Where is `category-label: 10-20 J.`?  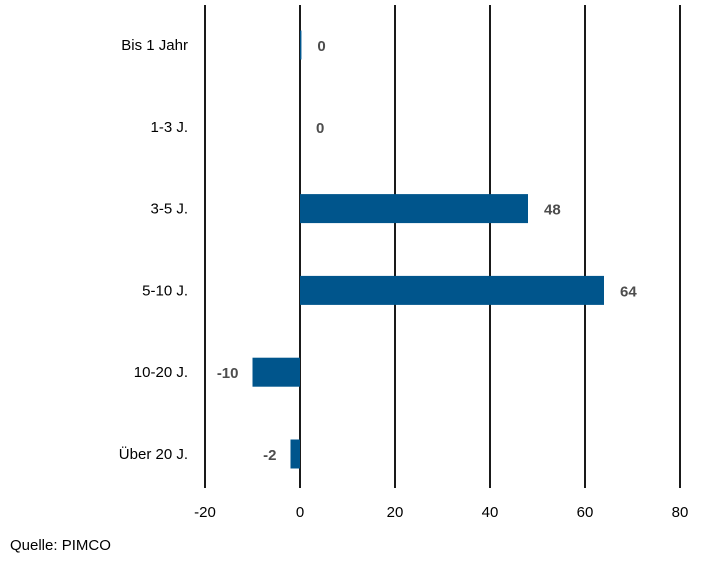 category-label: 10-20 J. is located at coordinates (161, 372).